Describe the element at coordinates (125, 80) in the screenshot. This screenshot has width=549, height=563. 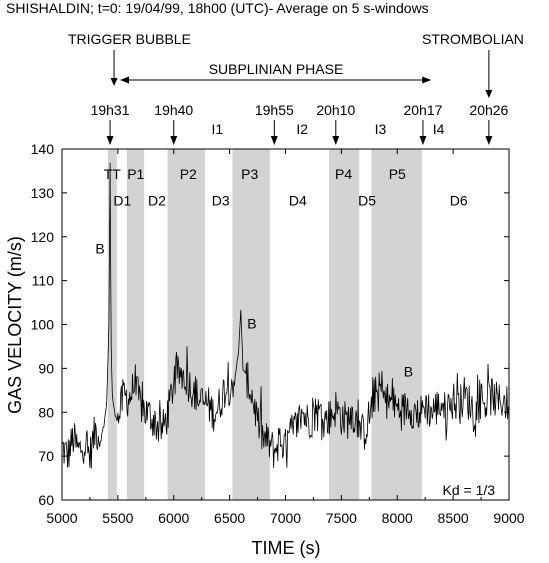
I see `phase-arrow-left-head` at that location.